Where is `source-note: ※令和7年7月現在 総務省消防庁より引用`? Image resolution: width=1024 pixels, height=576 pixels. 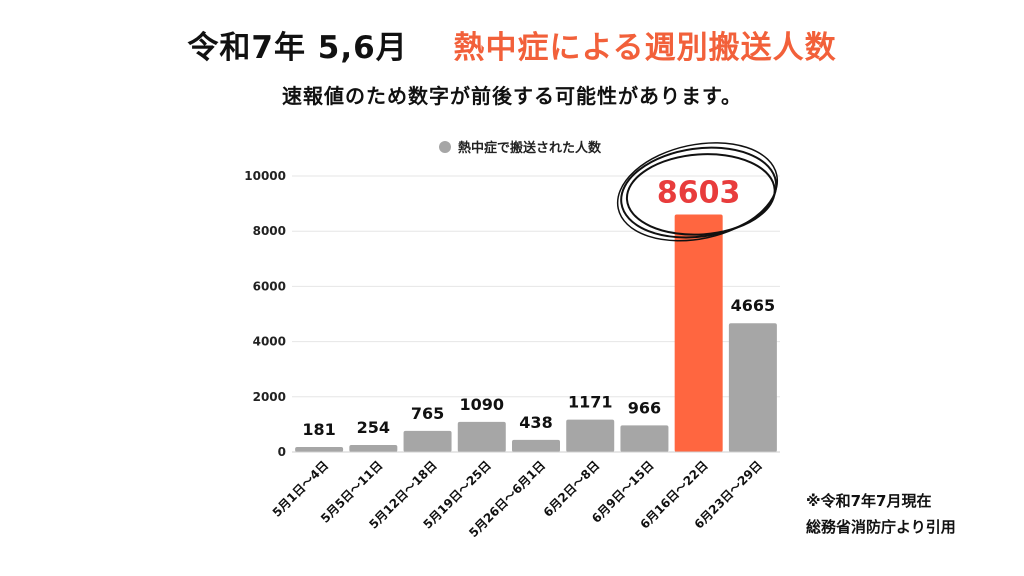 source-note: ※令和7年7月現在 総務省消防庁より引用 is located at coordinates (881, 514).